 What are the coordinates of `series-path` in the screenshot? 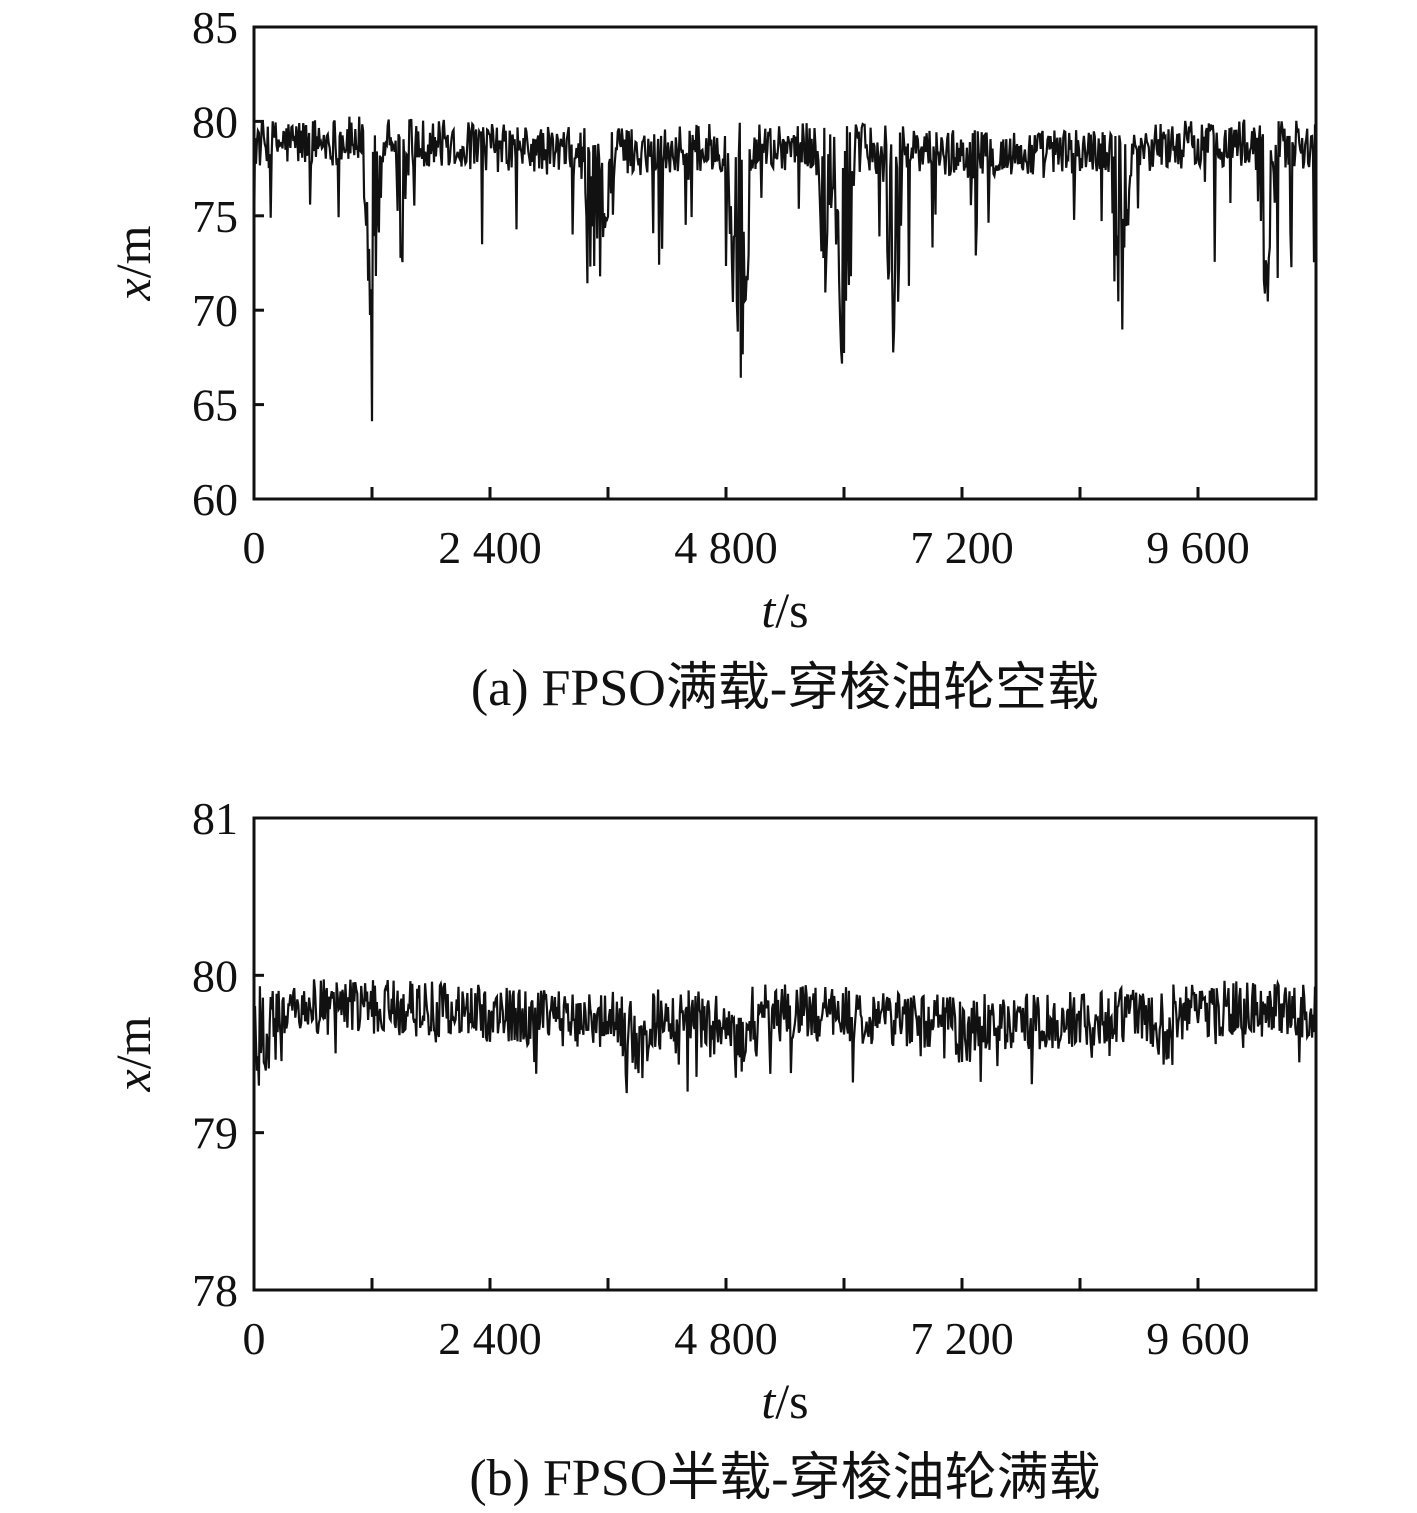 It's located at (785, 1036).